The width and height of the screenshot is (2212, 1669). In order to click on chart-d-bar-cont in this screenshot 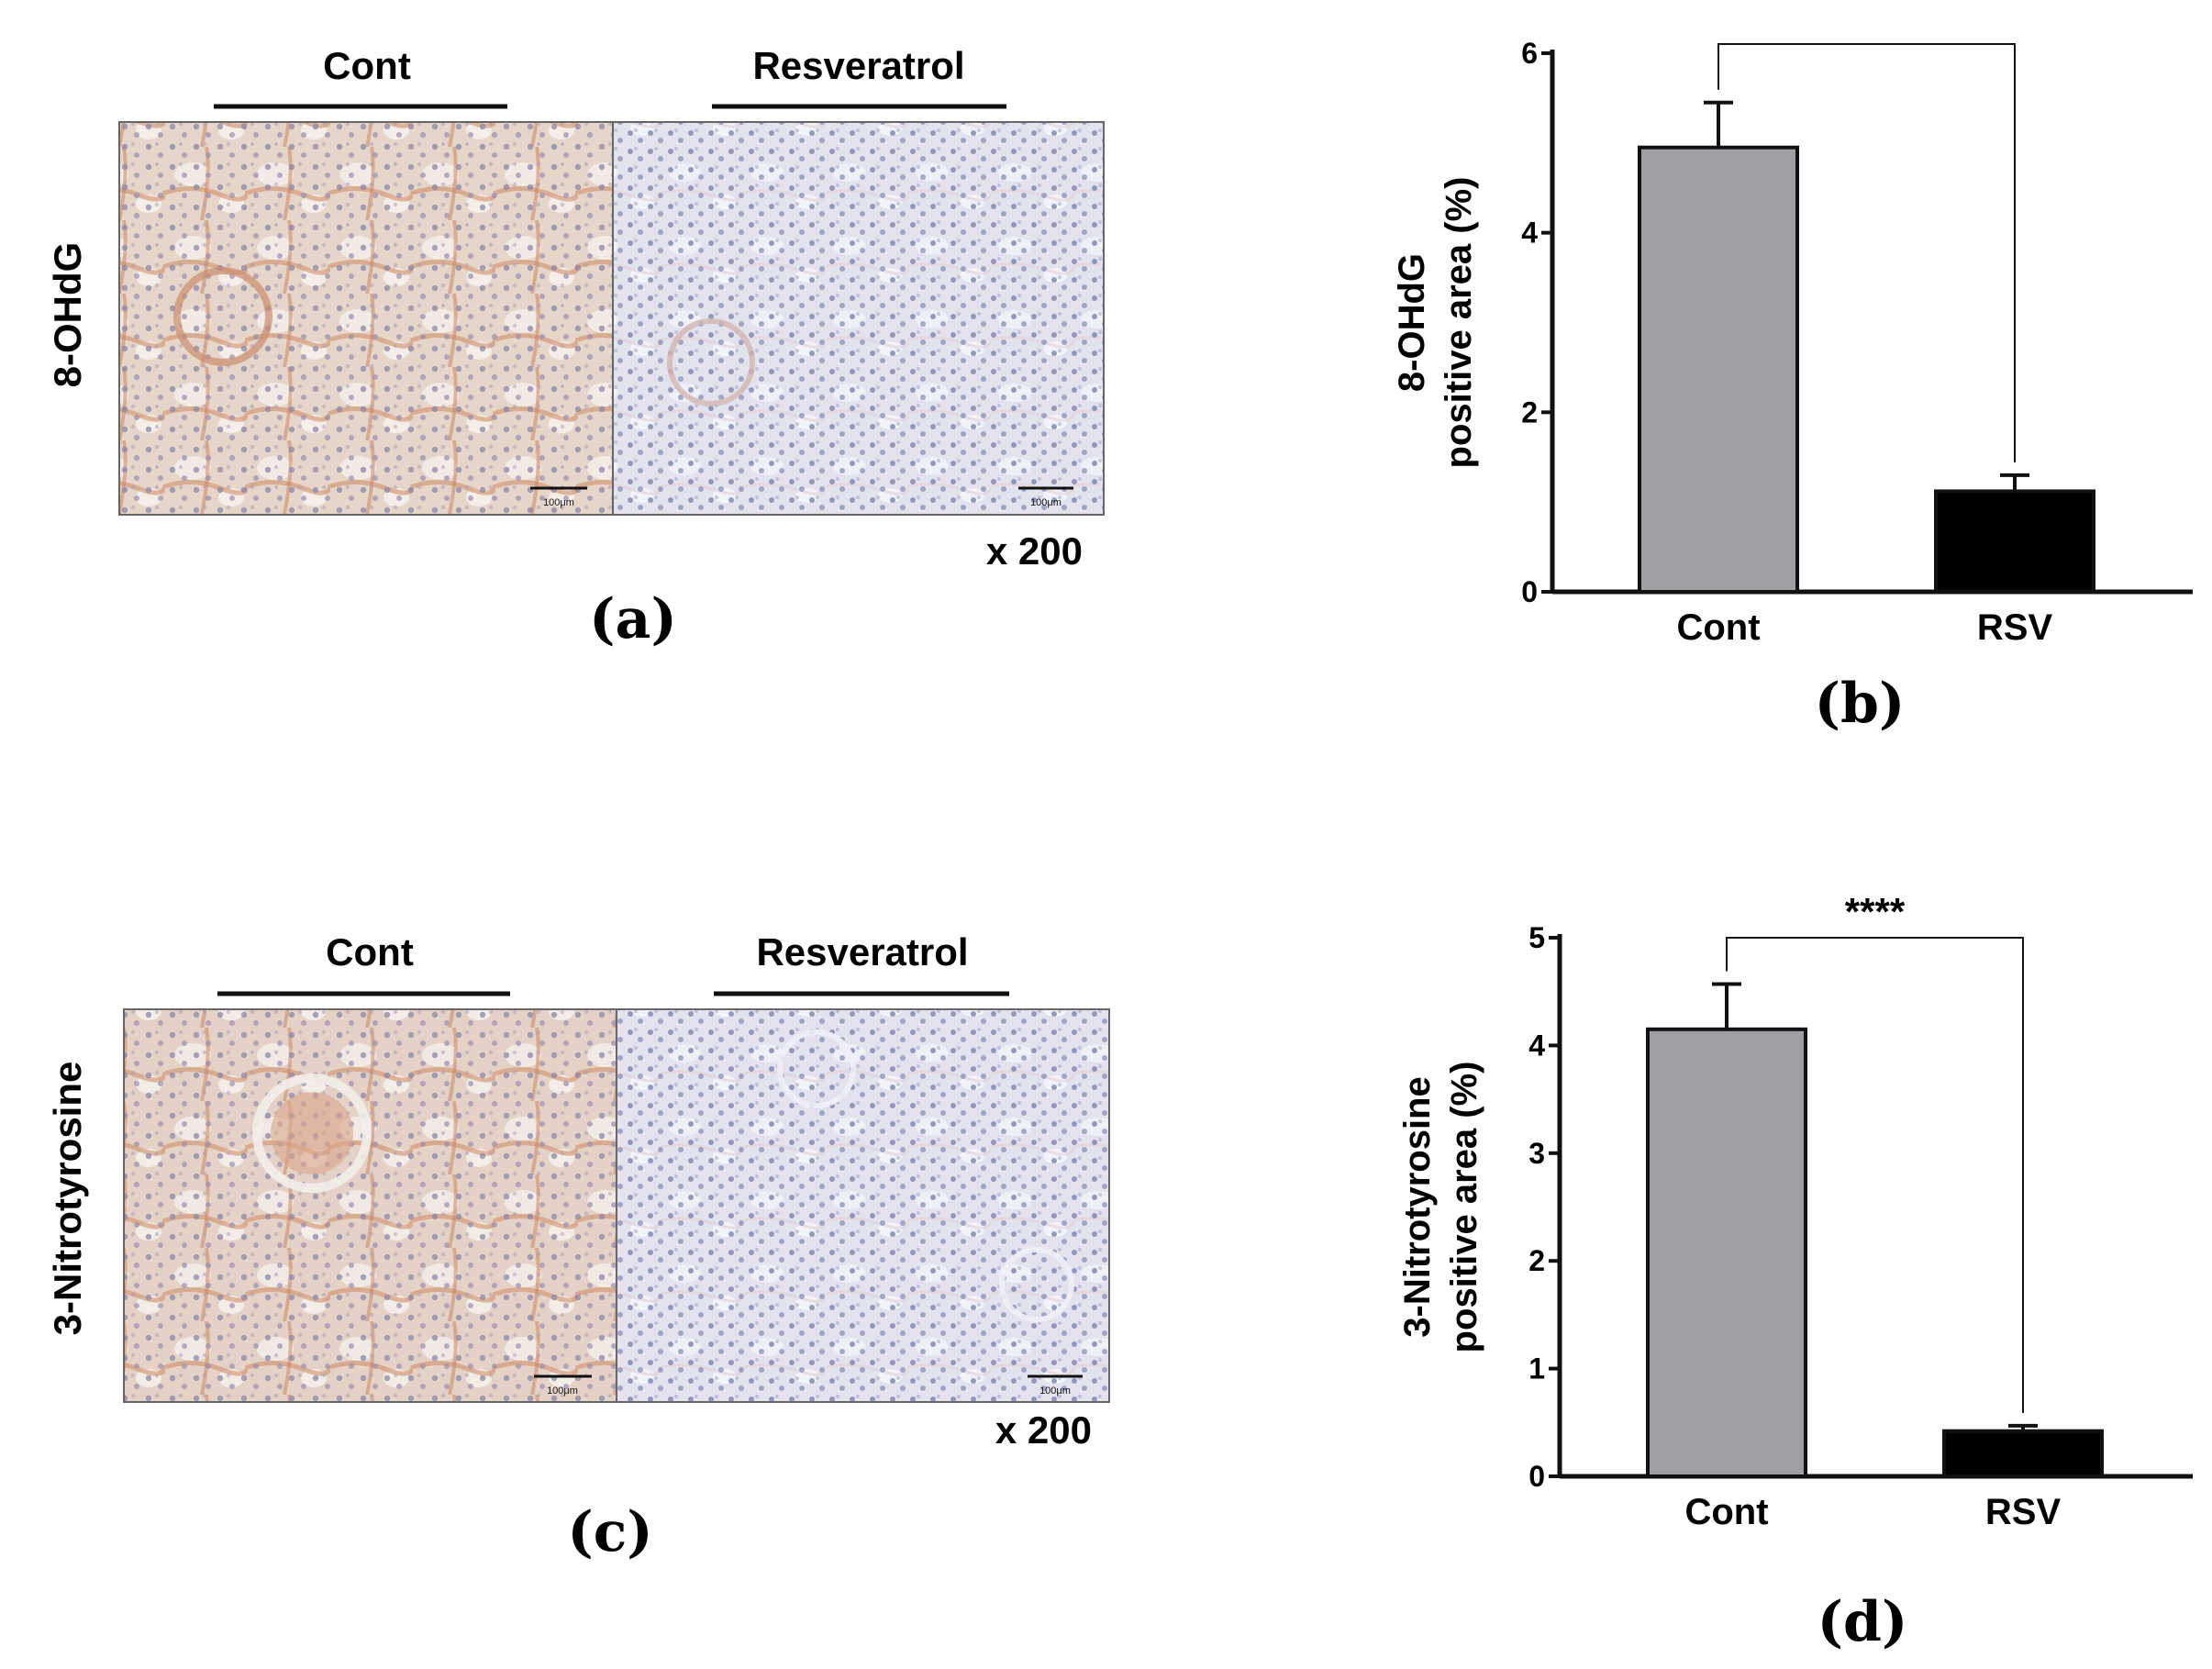, I will do `click(1726, 1253)`.